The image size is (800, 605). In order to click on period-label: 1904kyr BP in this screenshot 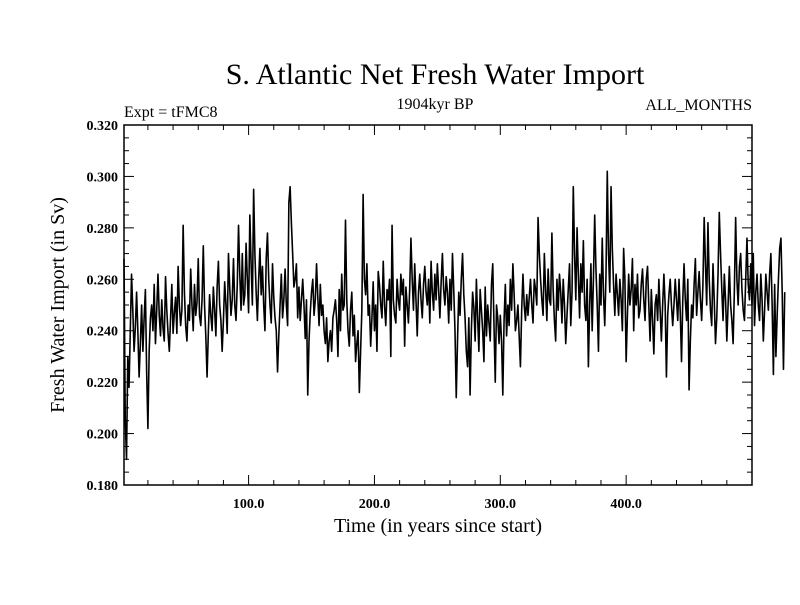, I will do `click(435, 104)`.